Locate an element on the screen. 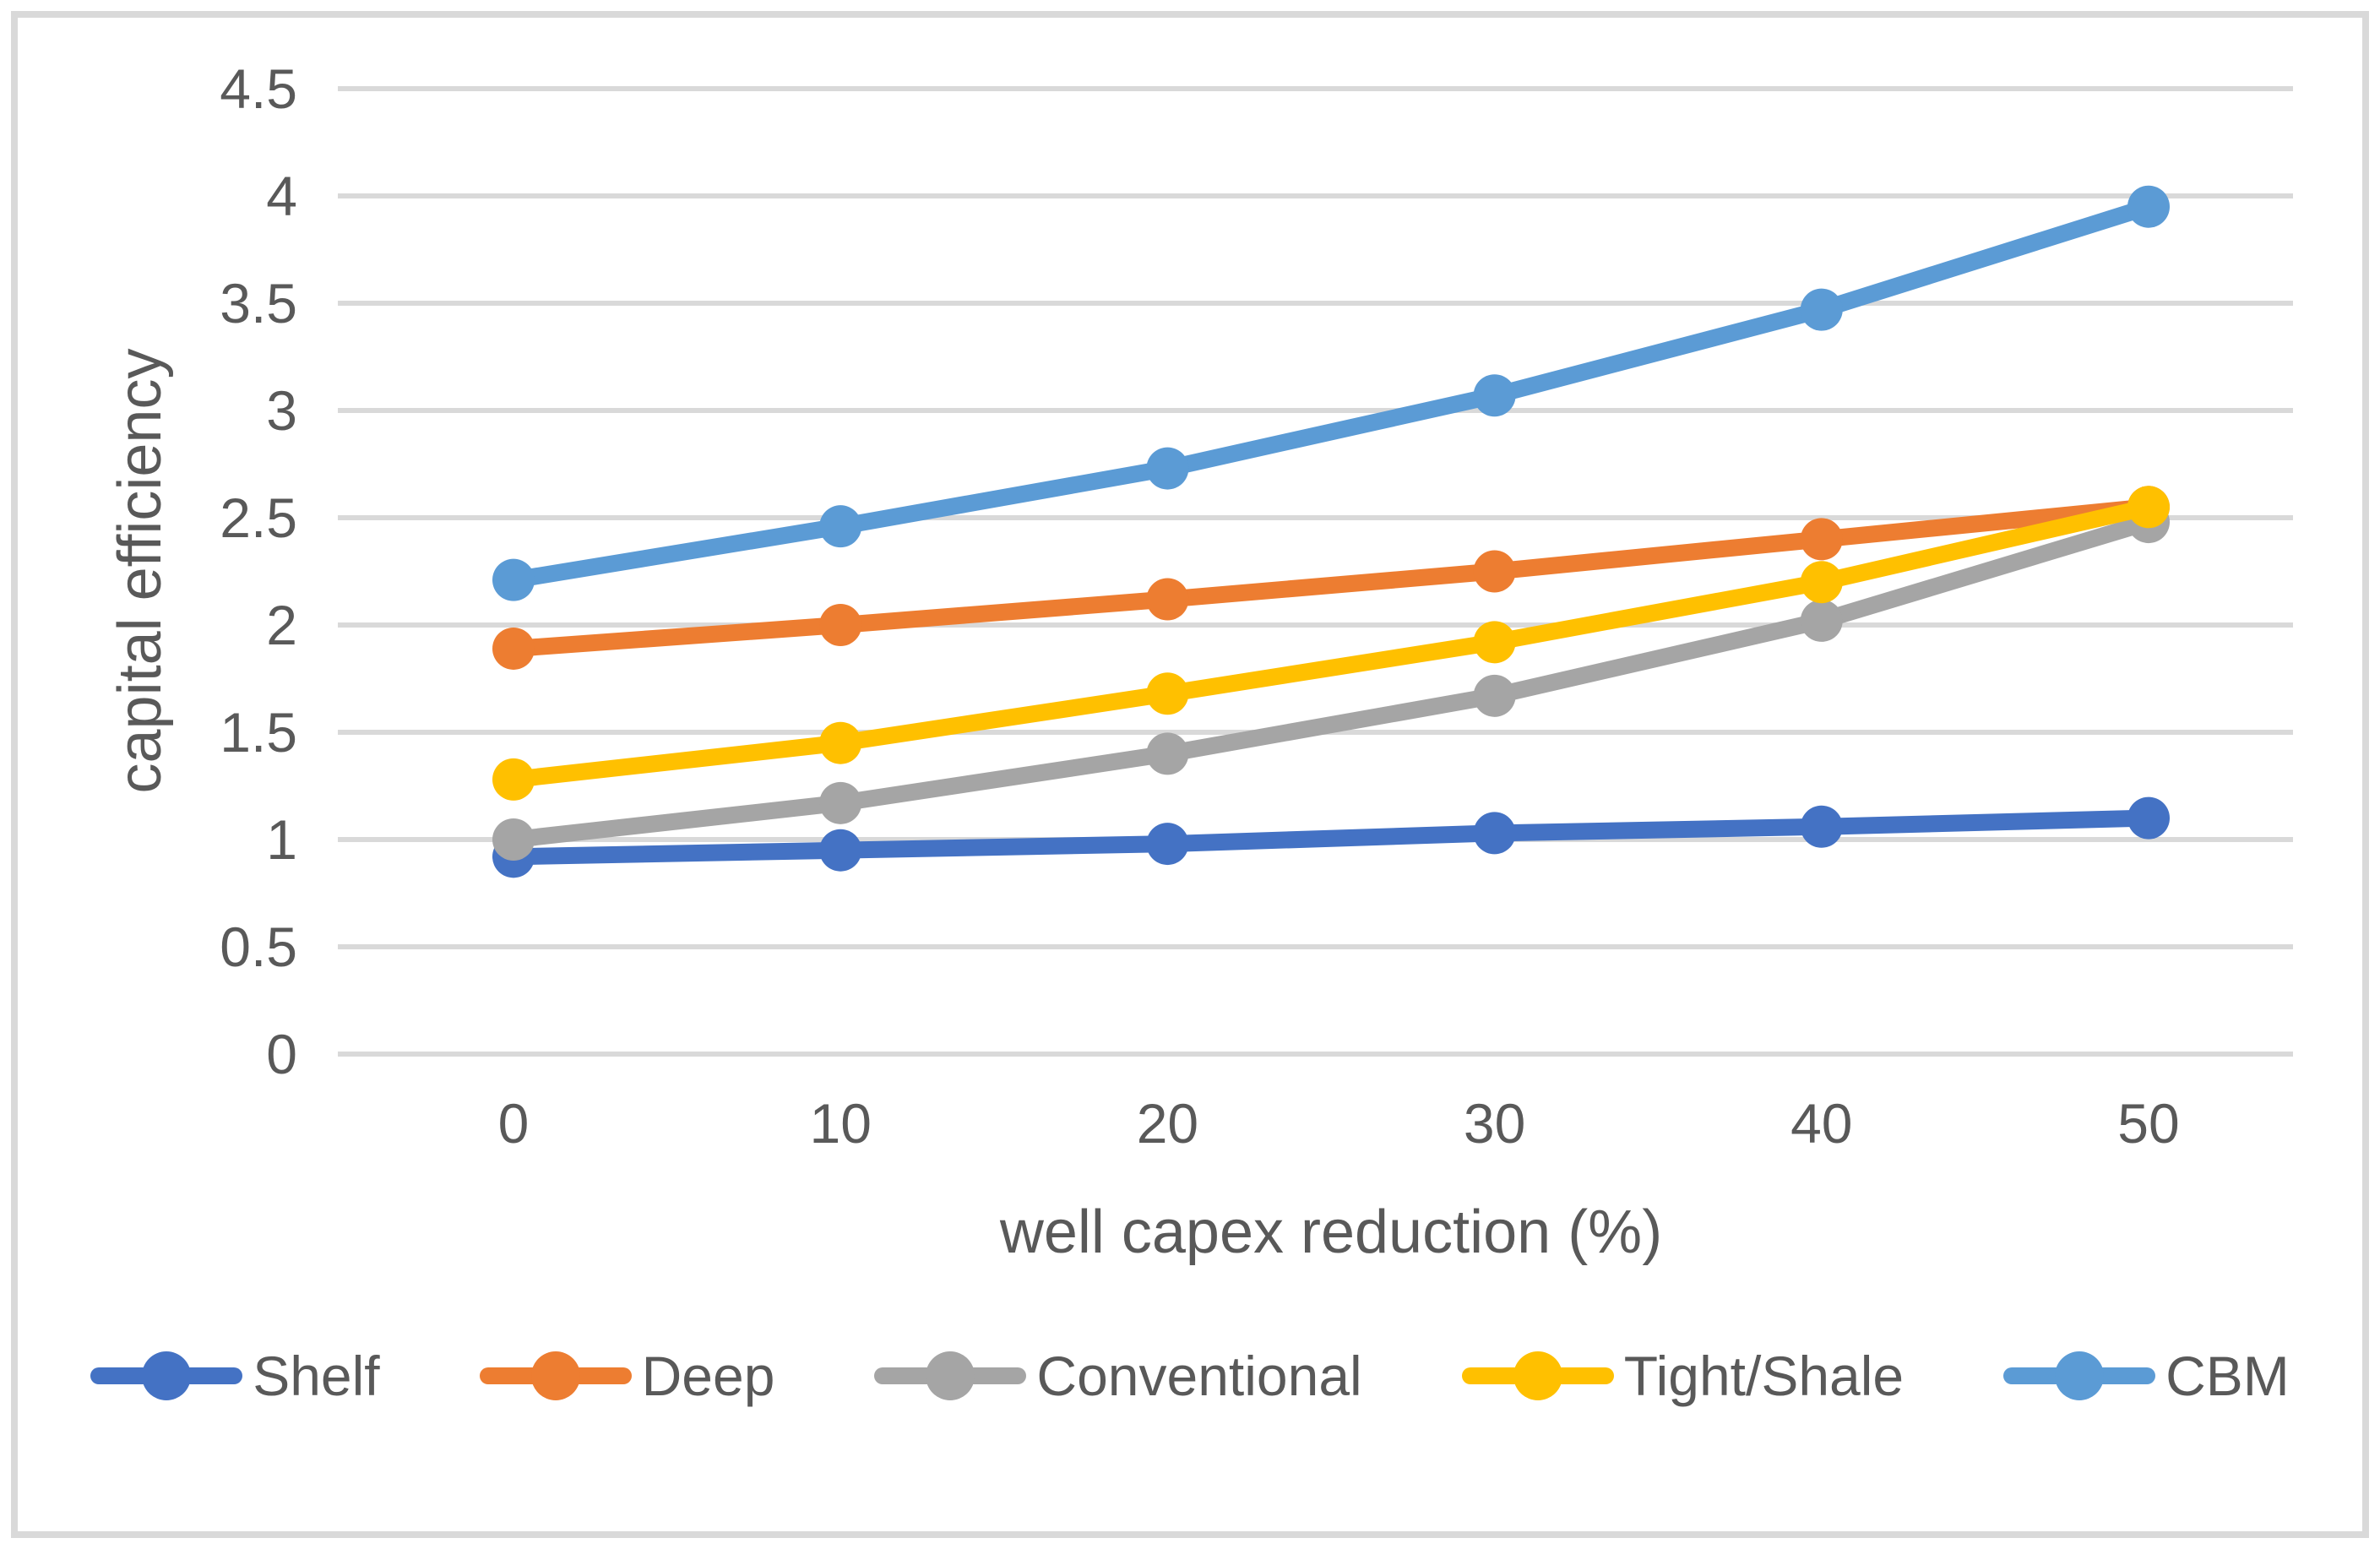 The height and width of the screenshot is (1549, 2380). legend: Shelf Deep Conventional Tight/Shale CBM is located at coordinates (1190, 1376).